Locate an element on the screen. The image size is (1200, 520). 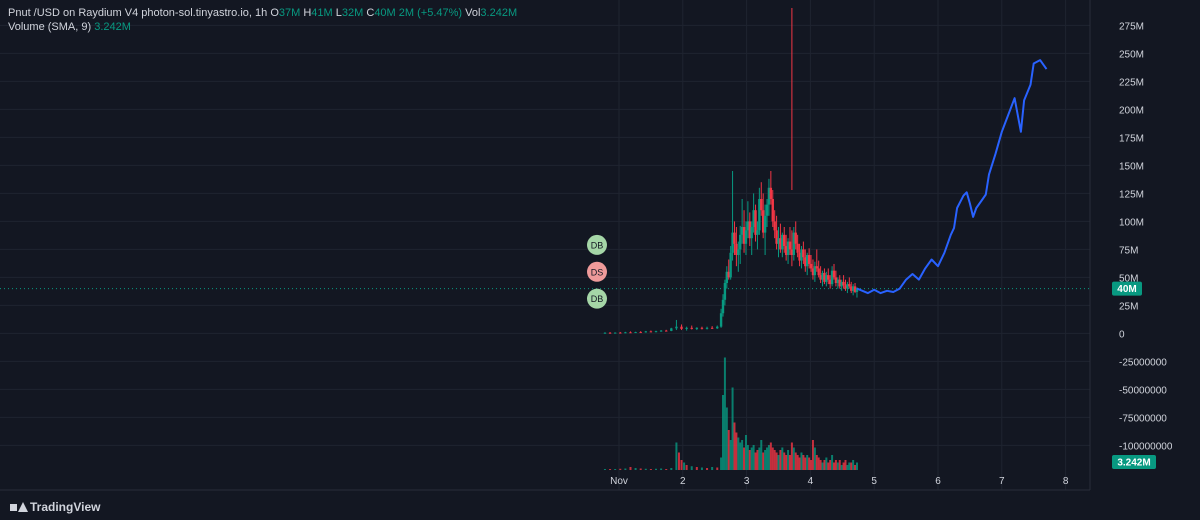
tradingview-logo: TradingView is located at coordinates (55, 507).